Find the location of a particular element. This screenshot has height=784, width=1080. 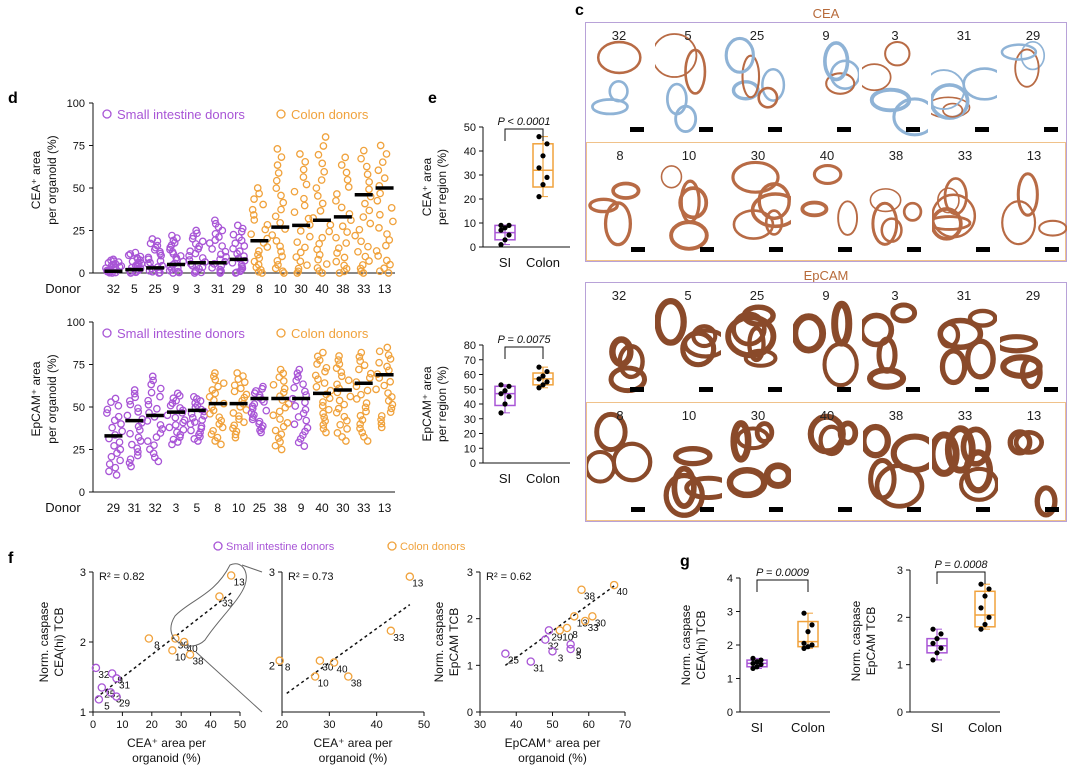

point-label: 9 is located at coordinates (120, 681).